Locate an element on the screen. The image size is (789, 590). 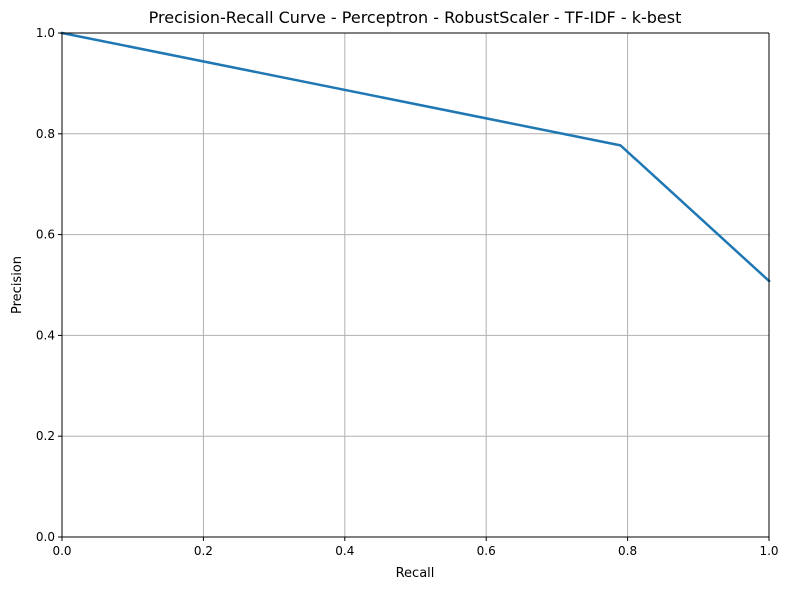
x-axis-label: Recall is located at coordinates (415, 573).